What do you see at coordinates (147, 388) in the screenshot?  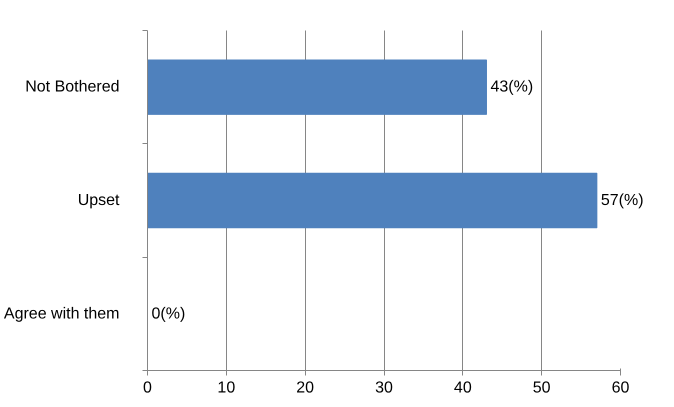 I see `x-tick-label: 0` at bounding box center [147, 388].